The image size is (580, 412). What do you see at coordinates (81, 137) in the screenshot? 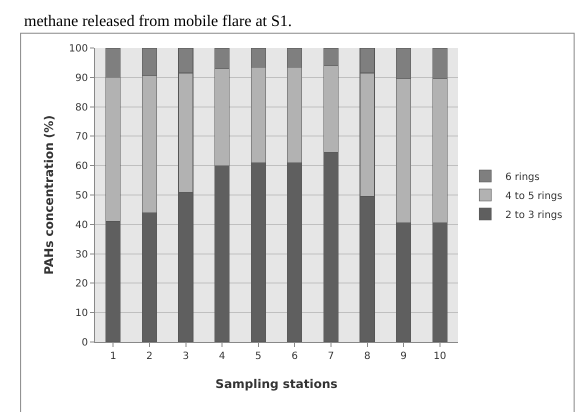
I see `y-tick-label: 70` at bounding box center [81, 137].